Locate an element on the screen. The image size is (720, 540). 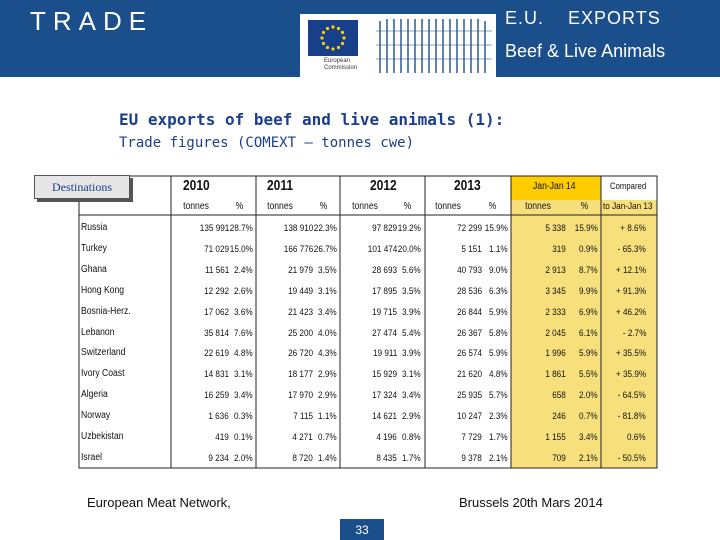
table-cell: 3 345 is located at coordinates (555, 291).